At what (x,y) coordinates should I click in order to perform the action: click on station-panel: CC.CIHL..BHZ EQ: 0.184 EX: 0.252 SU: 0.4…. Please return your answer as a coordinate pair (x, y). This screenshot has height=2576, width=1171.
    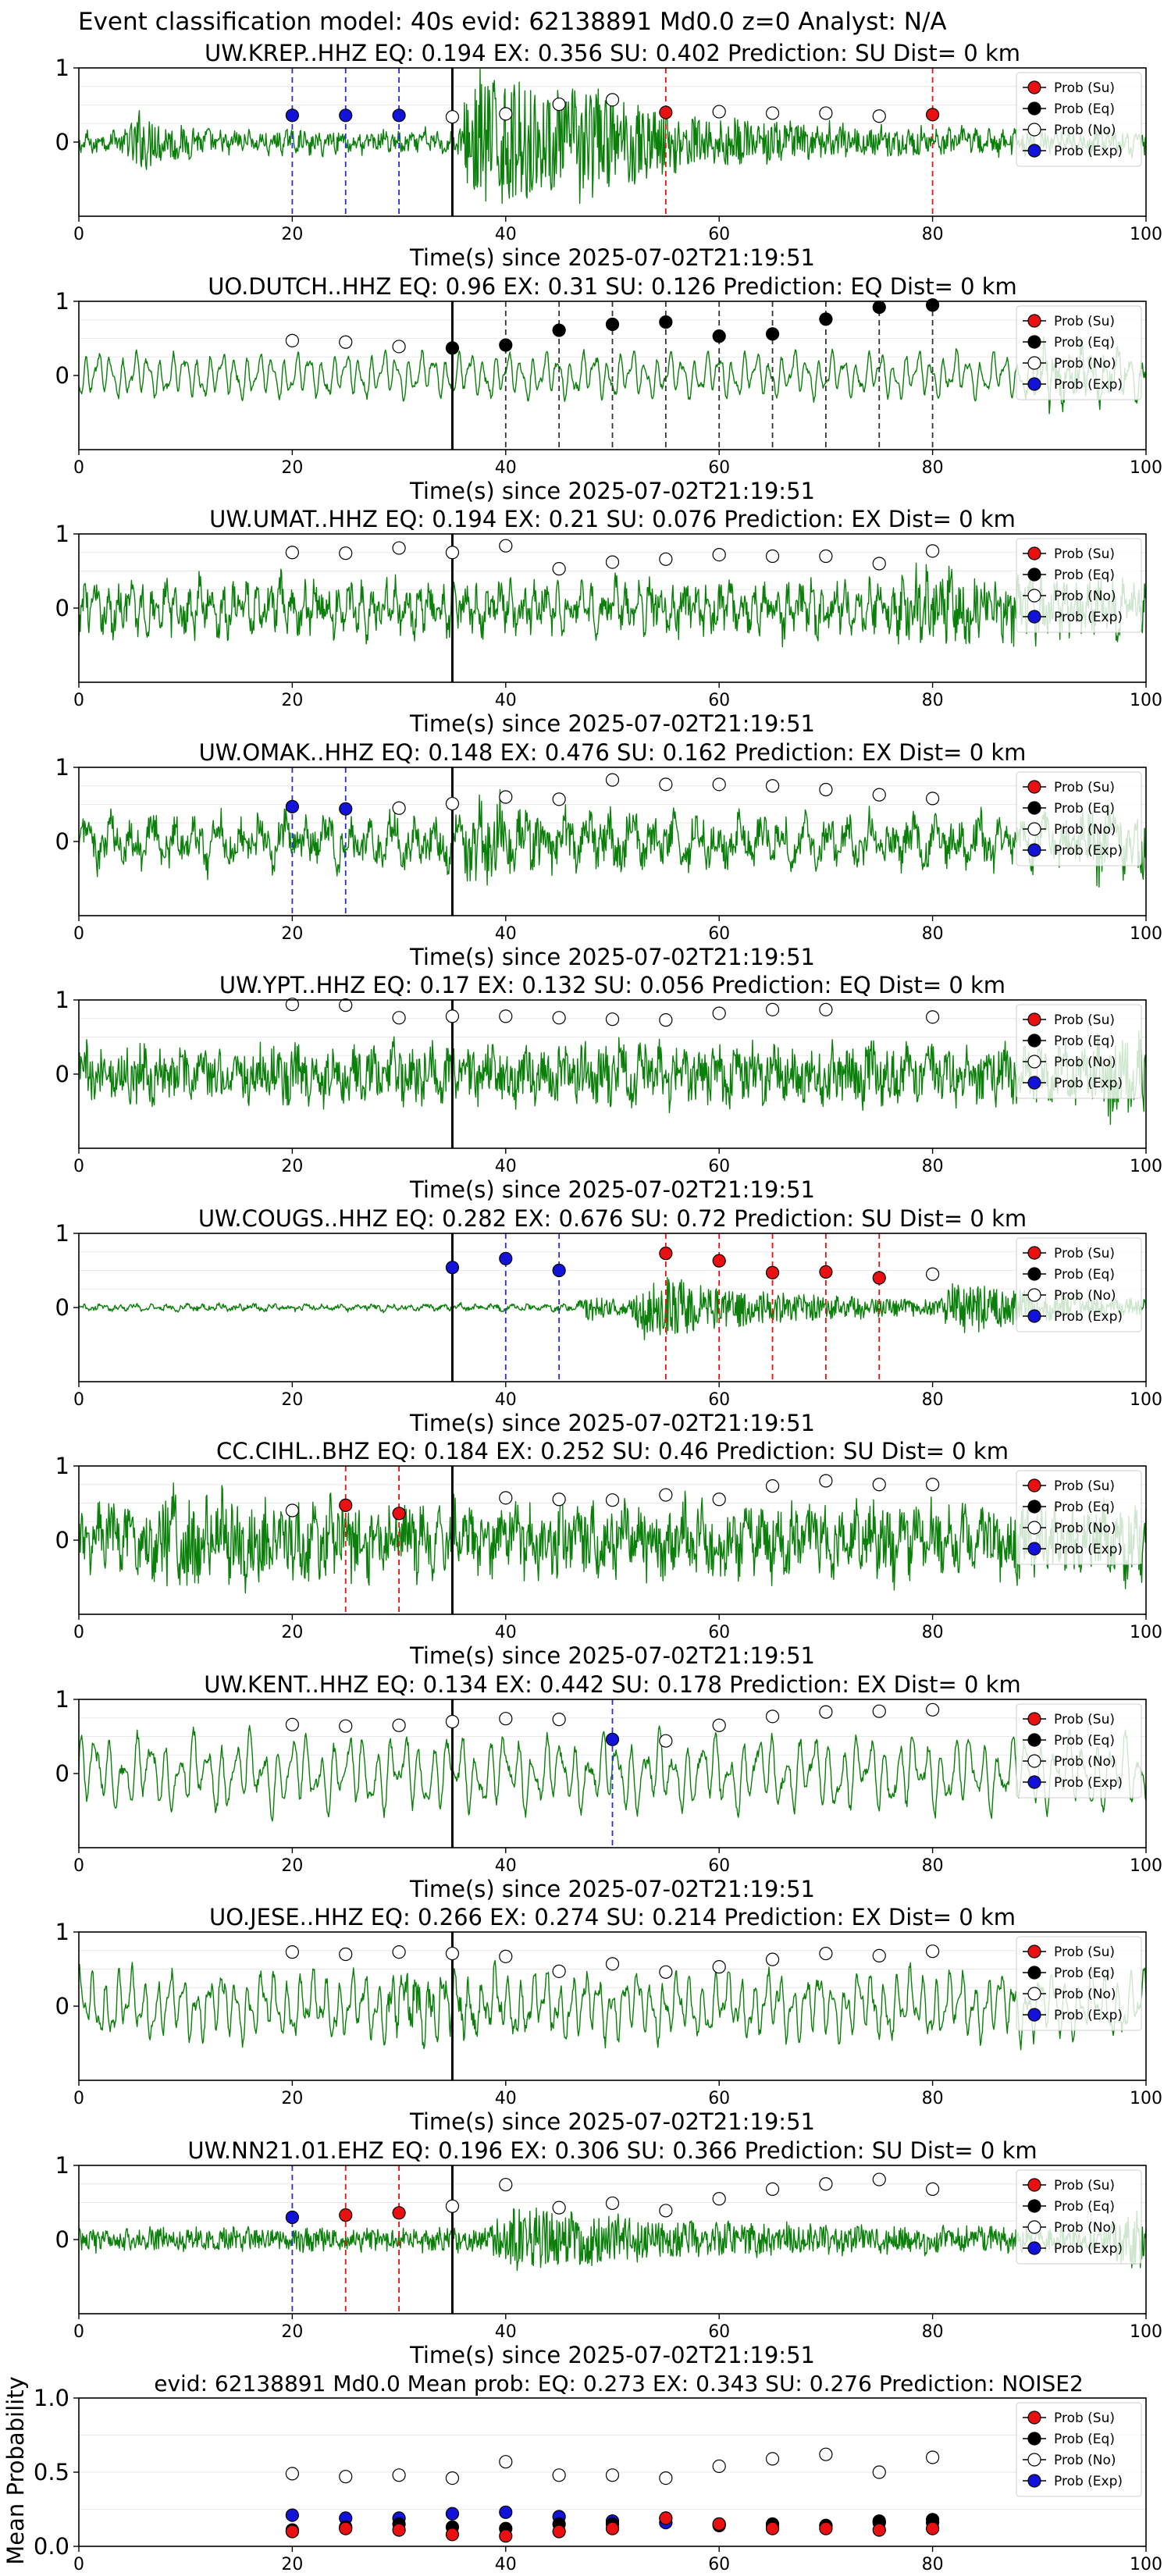
    Looking at the image, I should click on (608, 1553).